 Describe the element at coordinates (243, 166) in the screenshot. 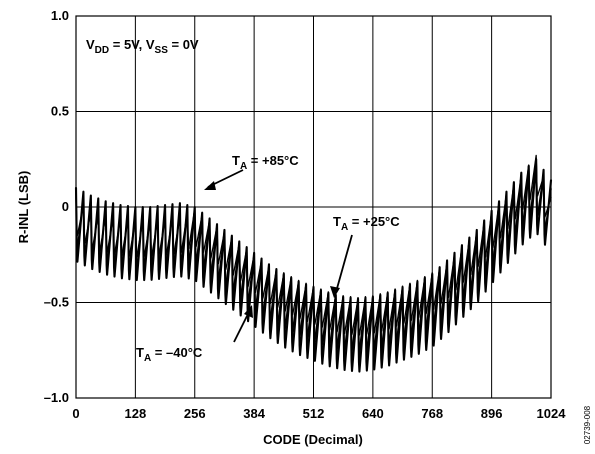

I see `annotation-85c-sub: A` at that location.